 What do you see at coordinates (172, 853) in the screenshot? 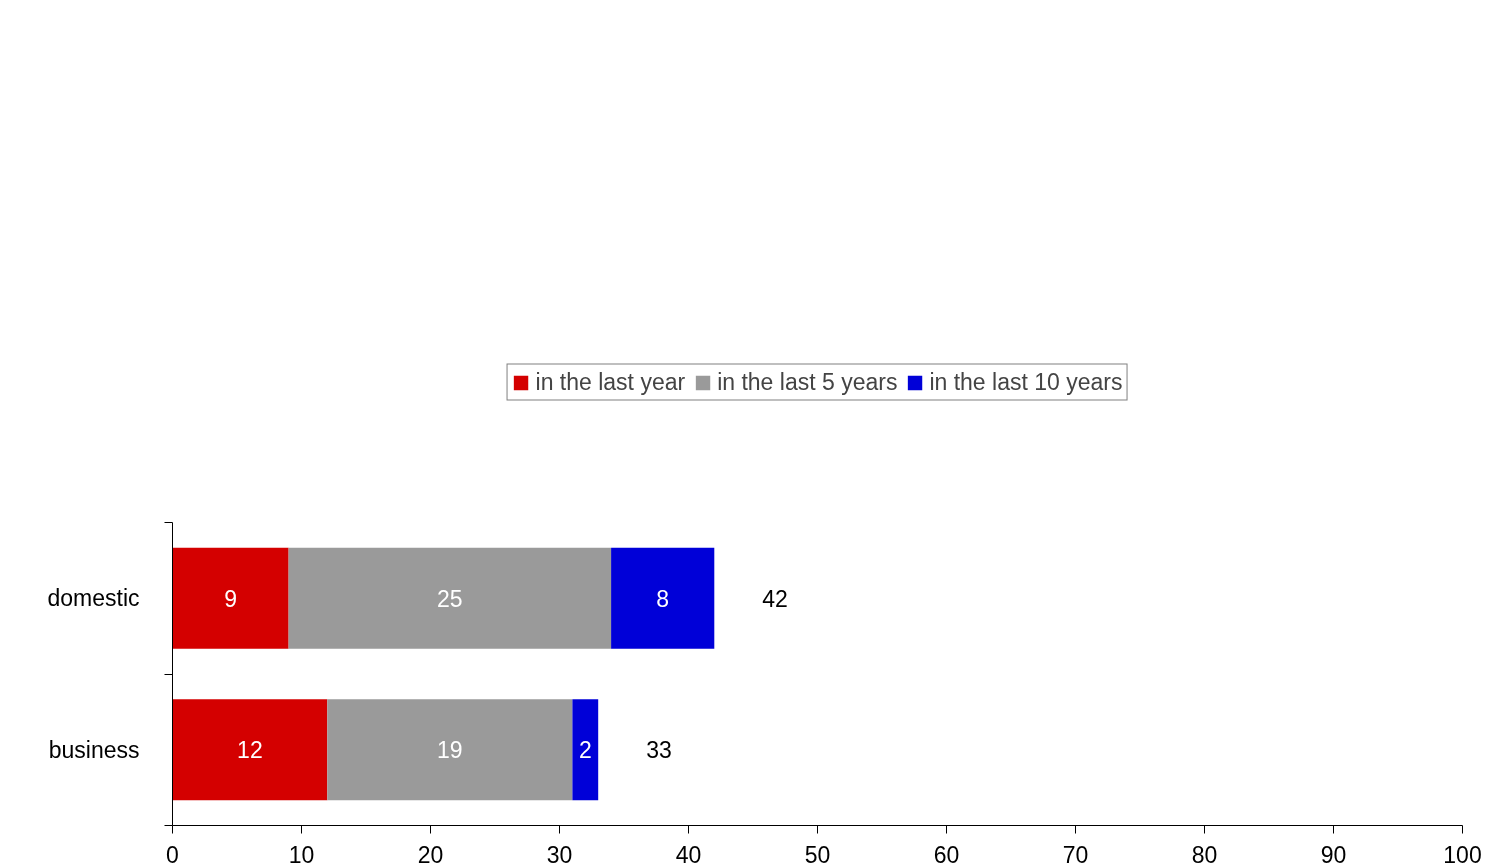
I see `x-tick-label: 0` at bounding box center [172, 853].